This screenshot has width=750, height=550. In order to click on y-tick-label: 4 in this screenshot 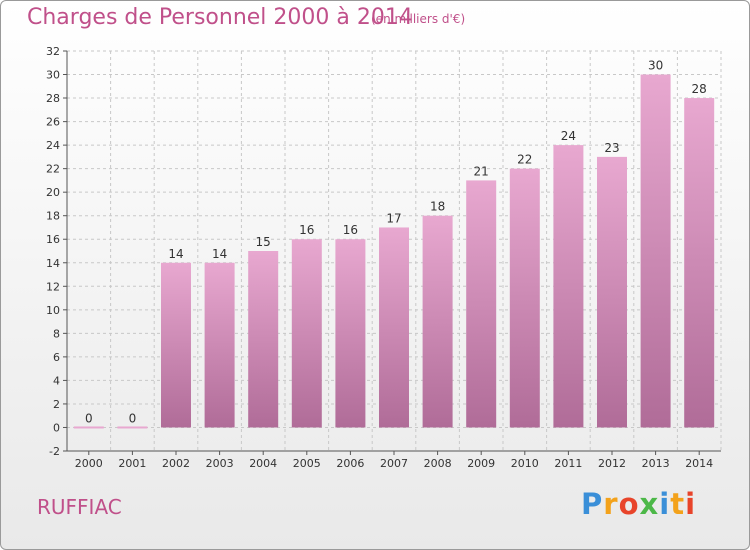, I will do `click(56, 380)`.